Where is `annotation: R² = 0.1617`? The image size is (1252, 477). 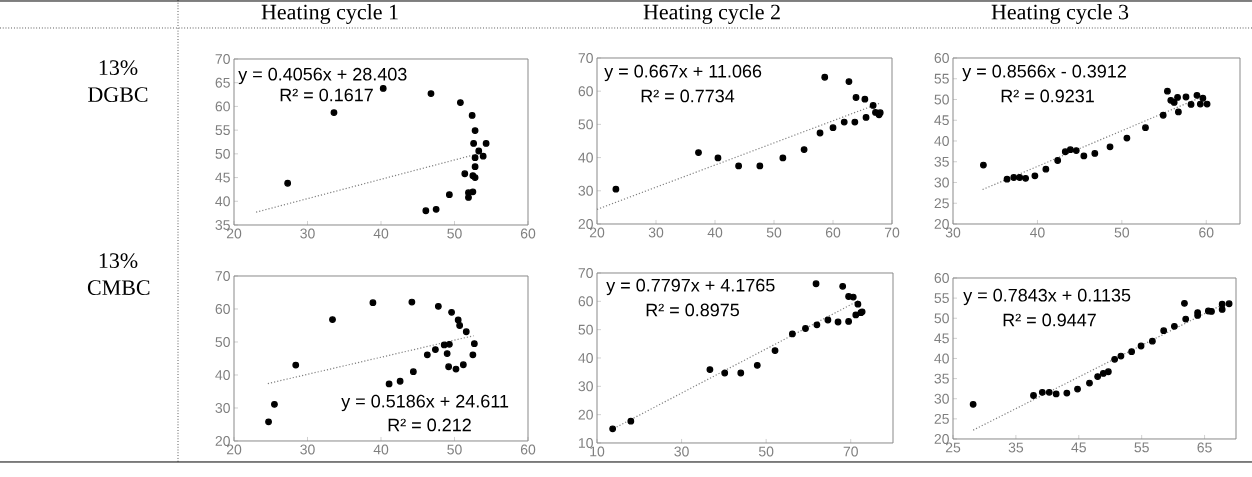 annotation: R² = 0.1617 is located at coordinates (326, 95).